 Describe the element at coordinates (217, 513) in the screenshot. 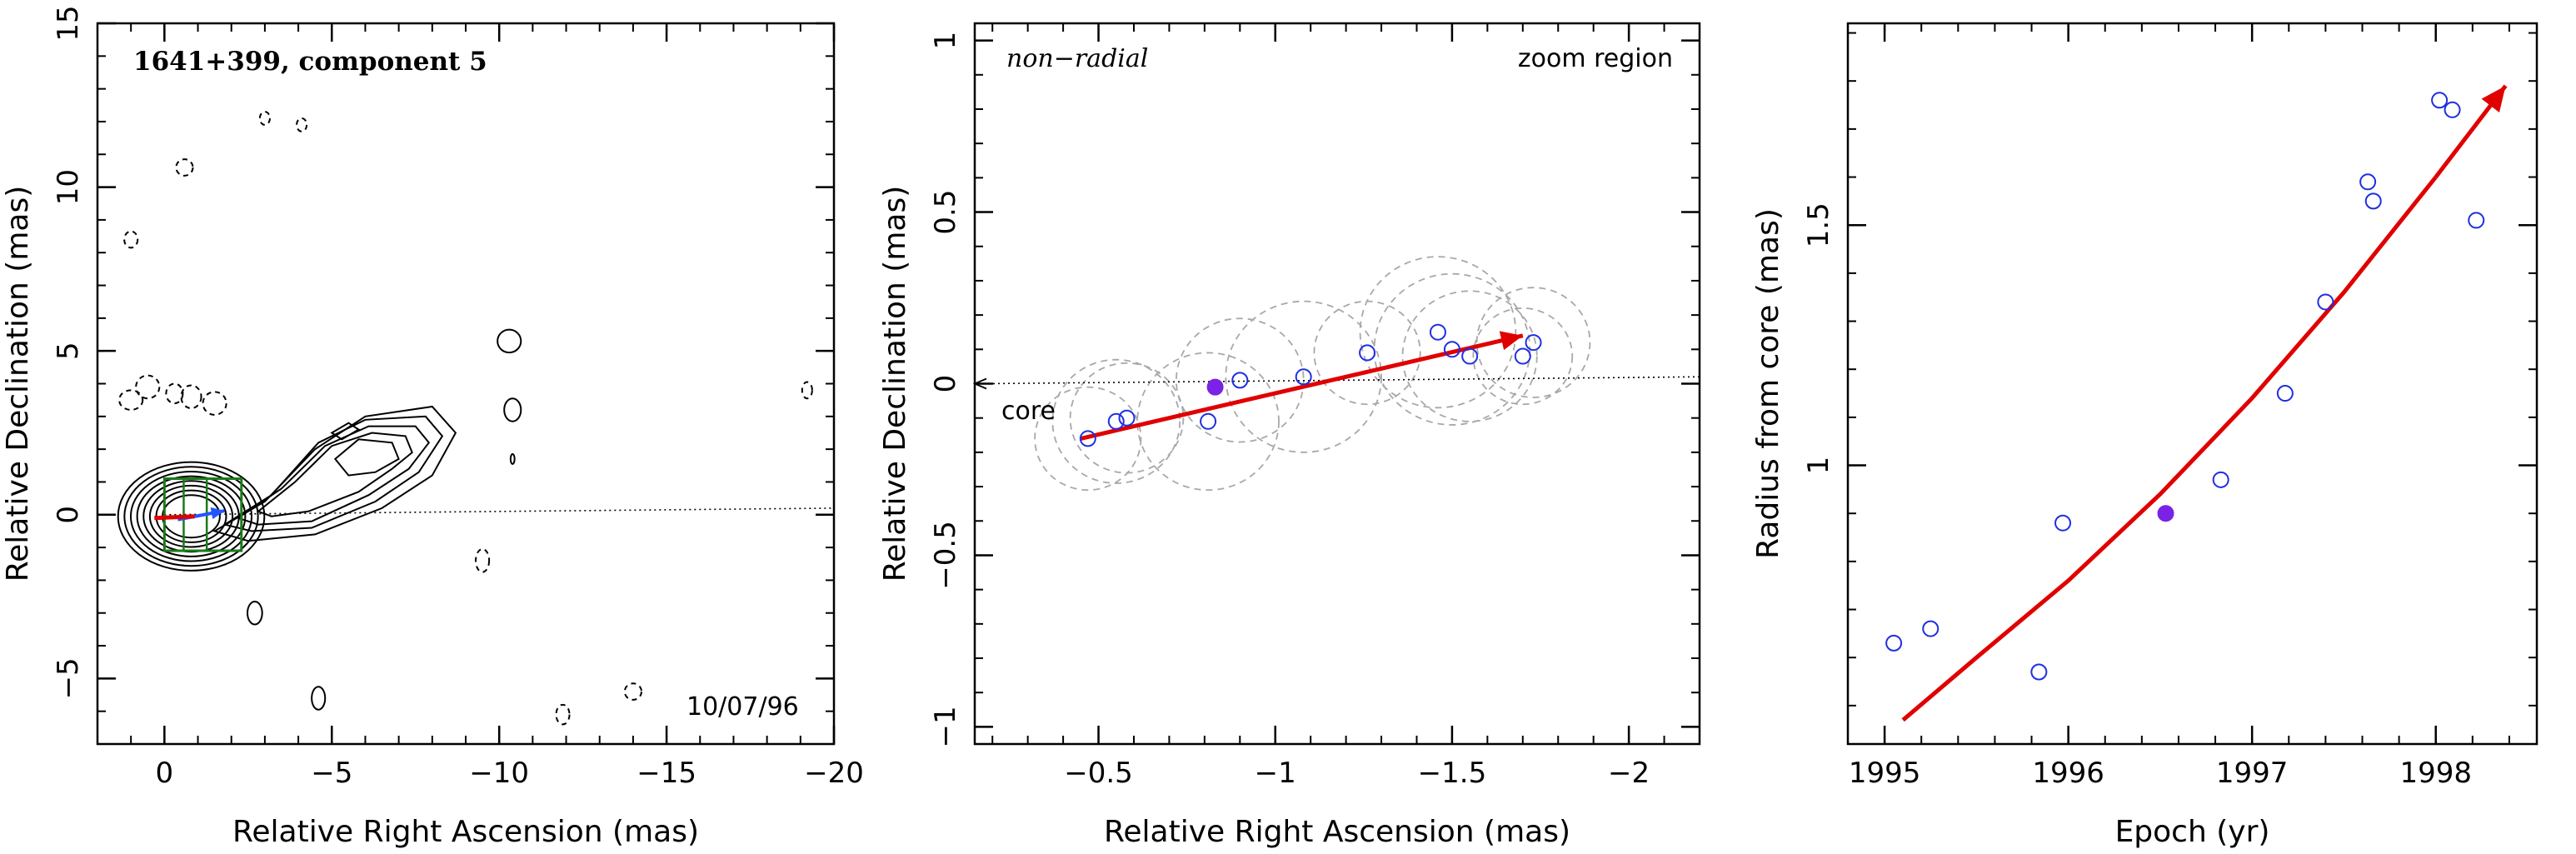

I see `motion-vector-head` at that location.